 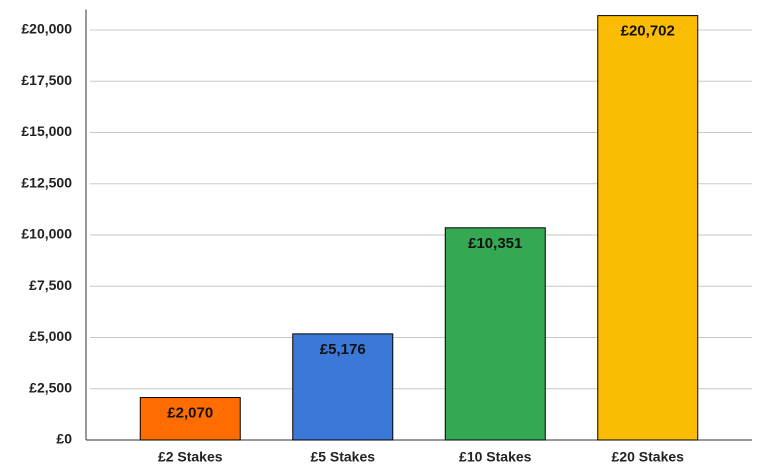 I want to click on value-label: £10,351, so click(x=495, y=243).